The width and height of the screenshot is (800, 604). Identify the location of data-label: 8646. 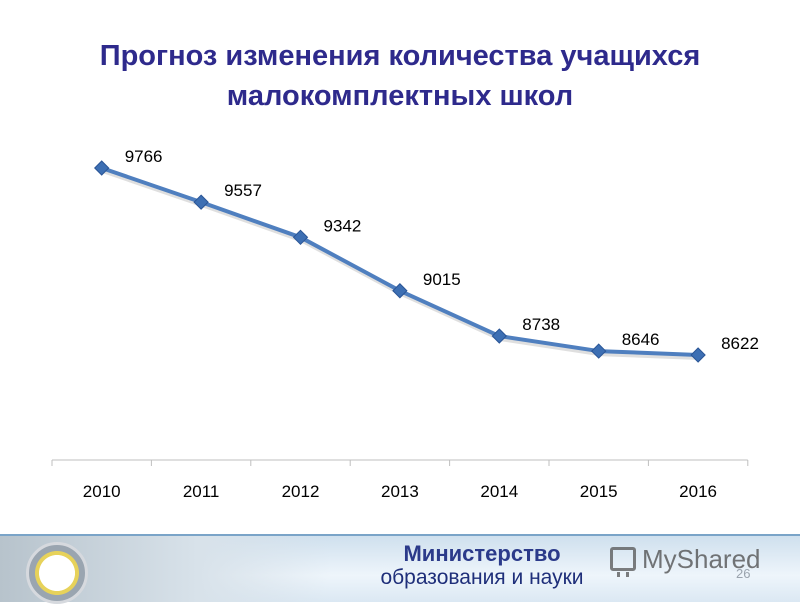
(641, 339).